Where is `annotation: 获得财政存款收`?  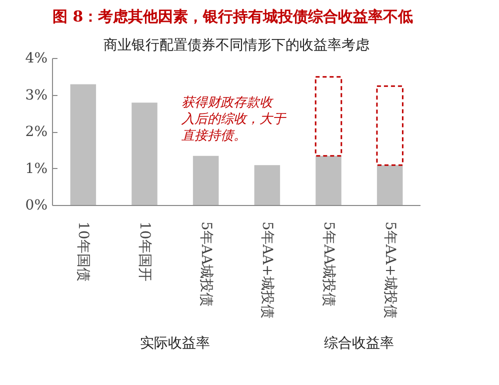 annotation: 获得财政存款收 is located at coordinates (227, 102).